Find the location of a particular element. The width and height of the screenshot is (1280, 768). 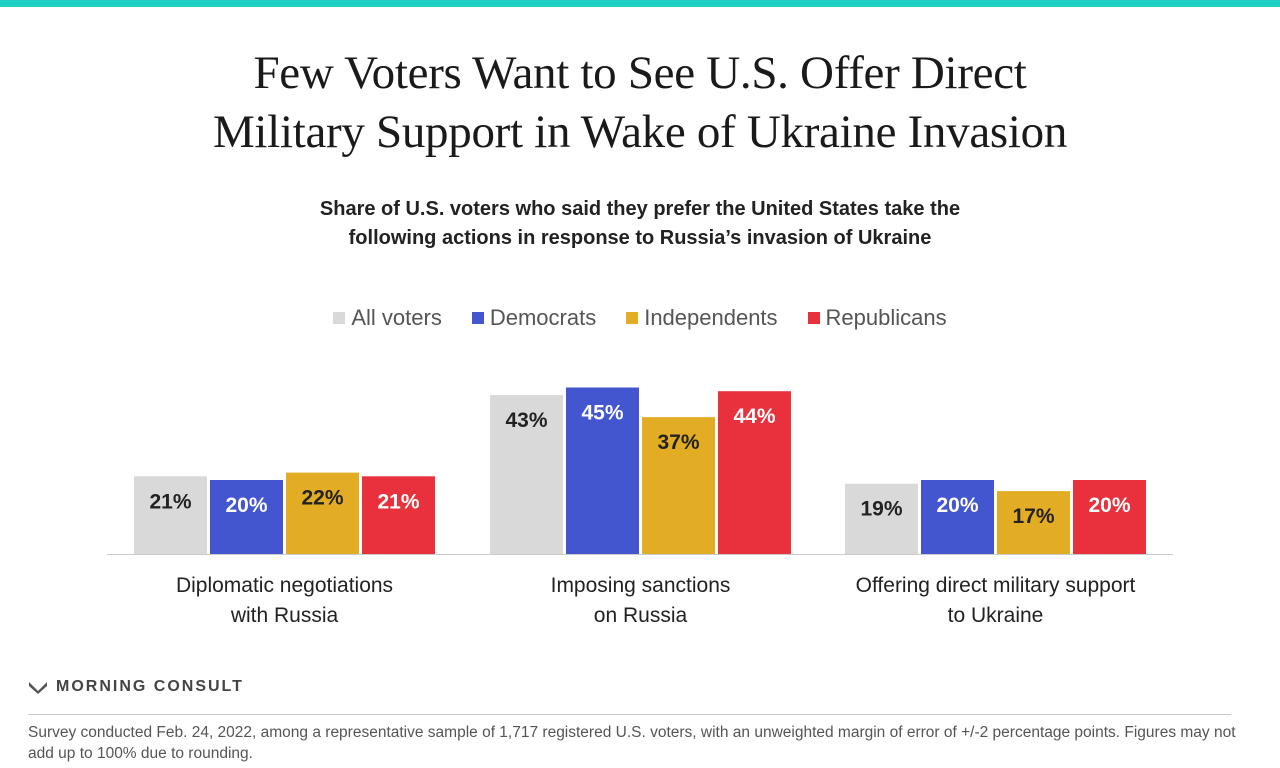

brand-logo: MORNING CONSULT is located at coordinates (136, 687).